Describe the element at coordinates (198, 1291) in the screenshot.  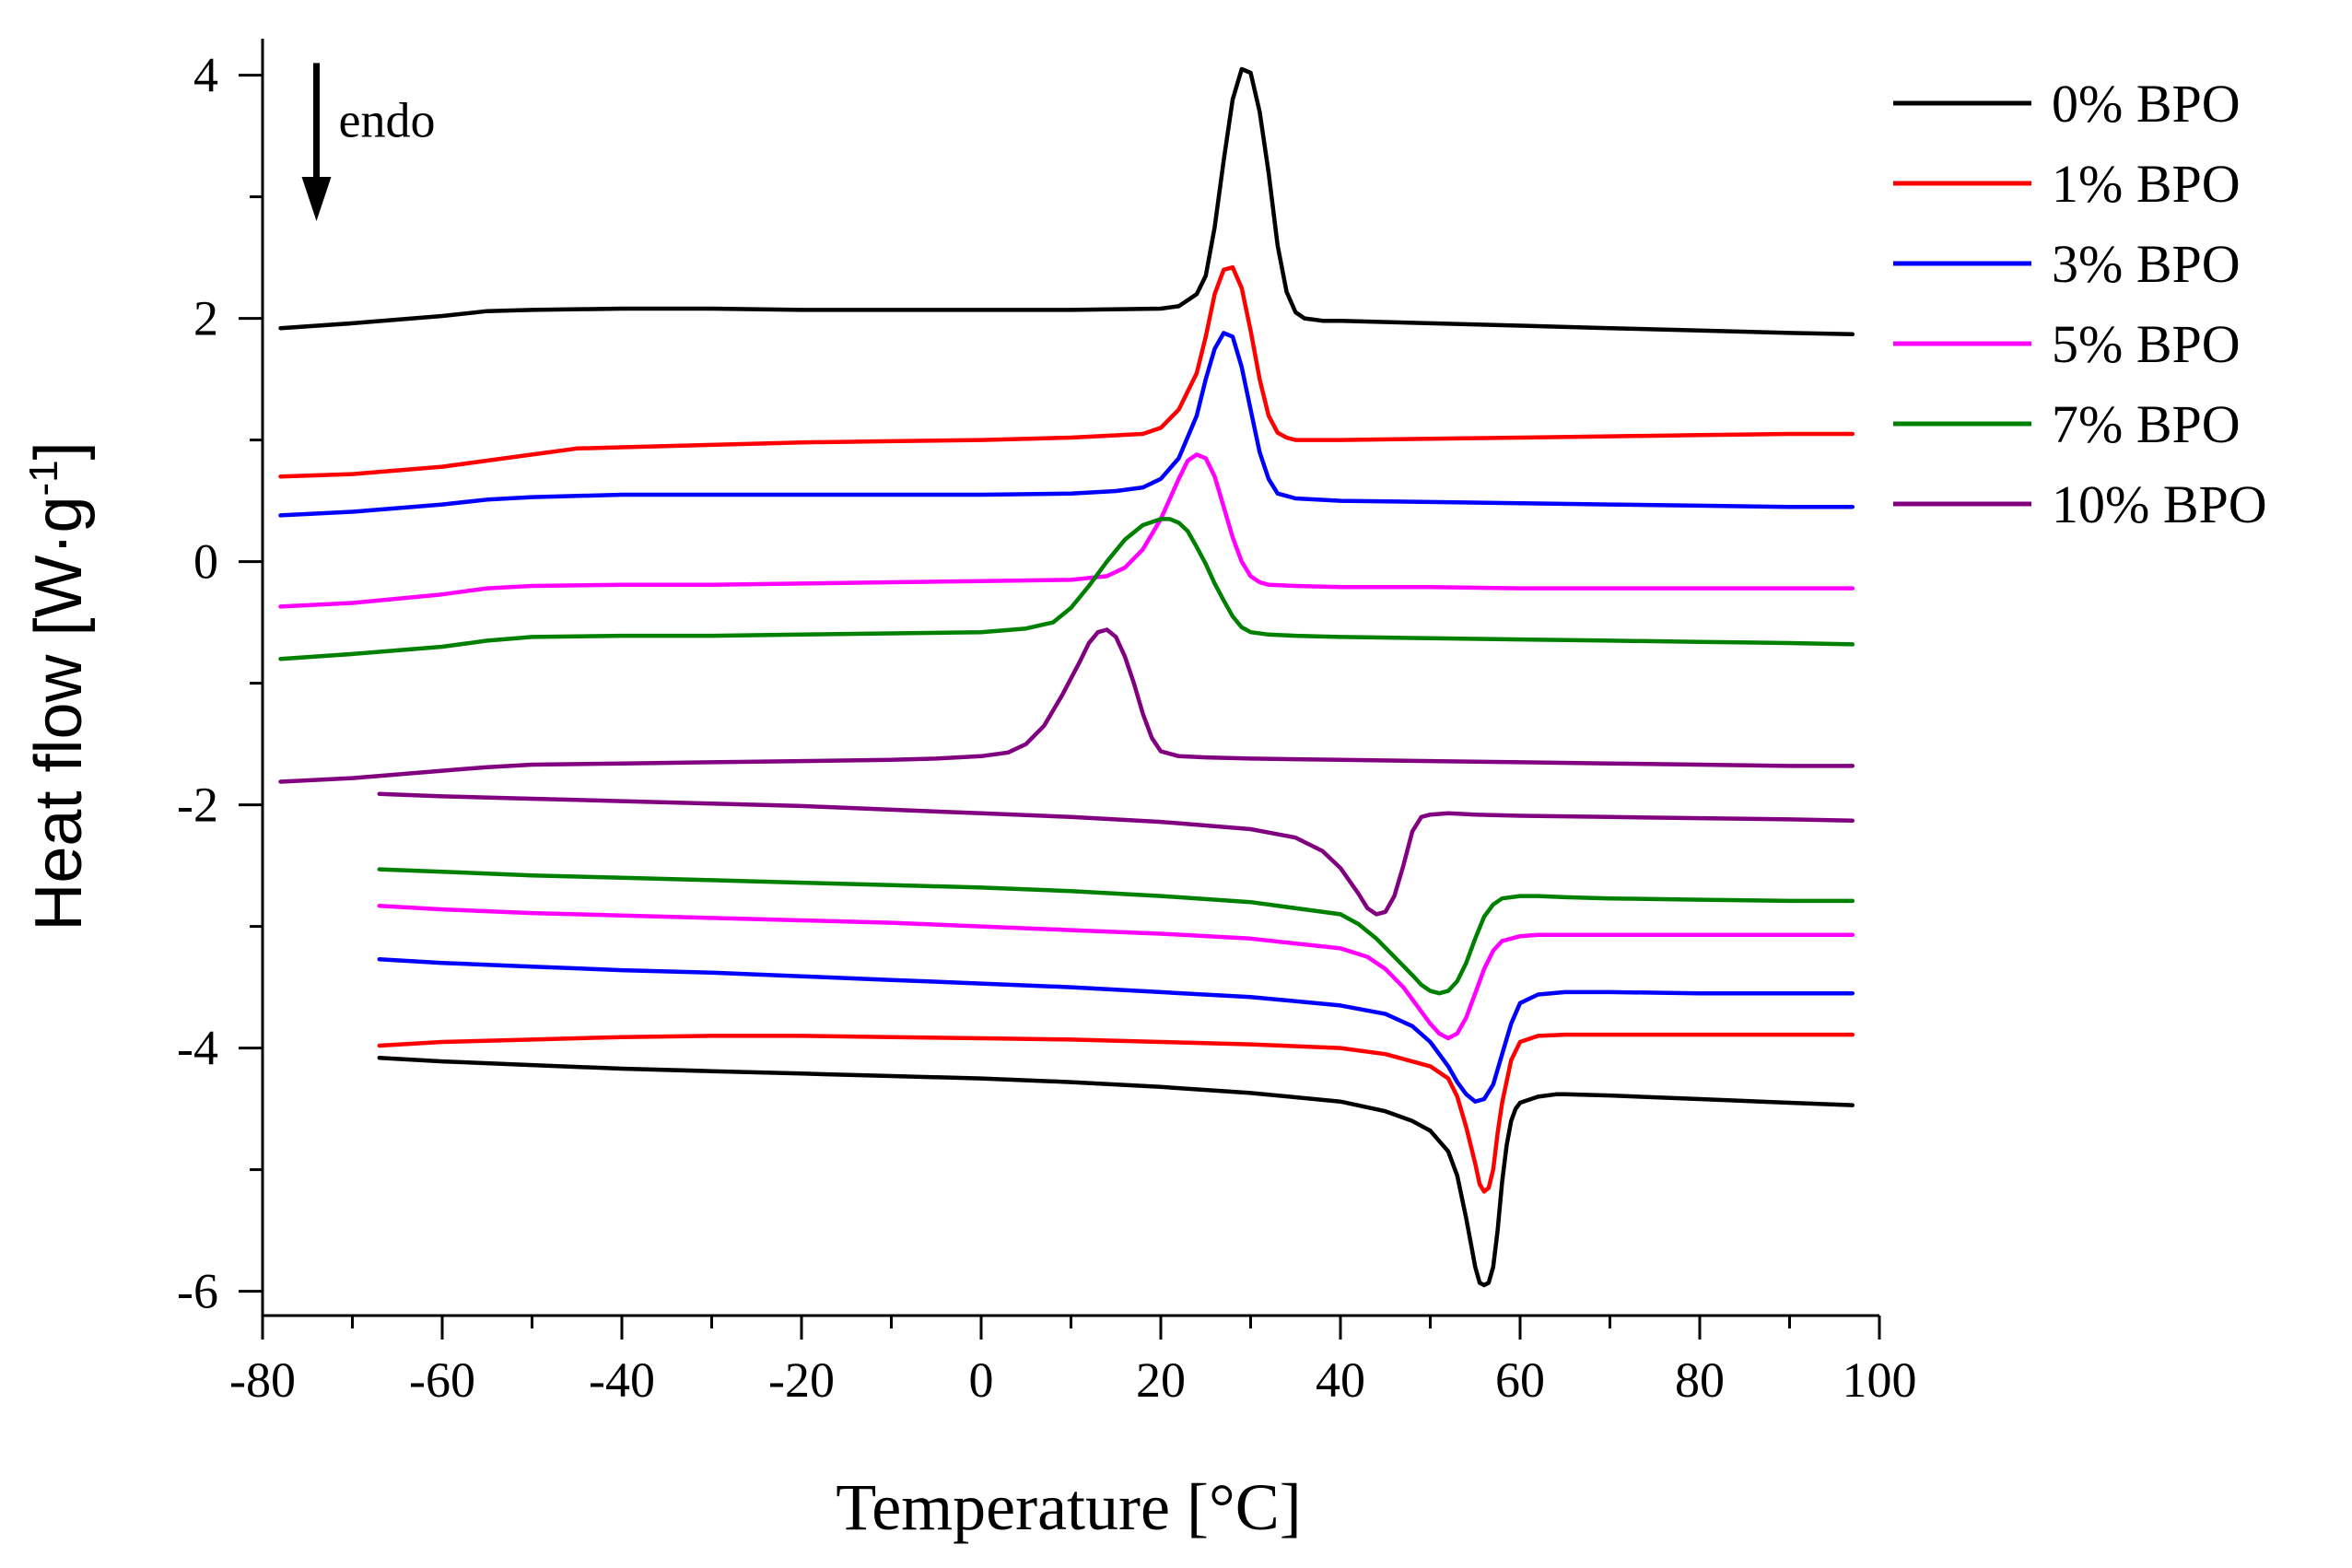
I see `y-tick-label: -6` at that location.